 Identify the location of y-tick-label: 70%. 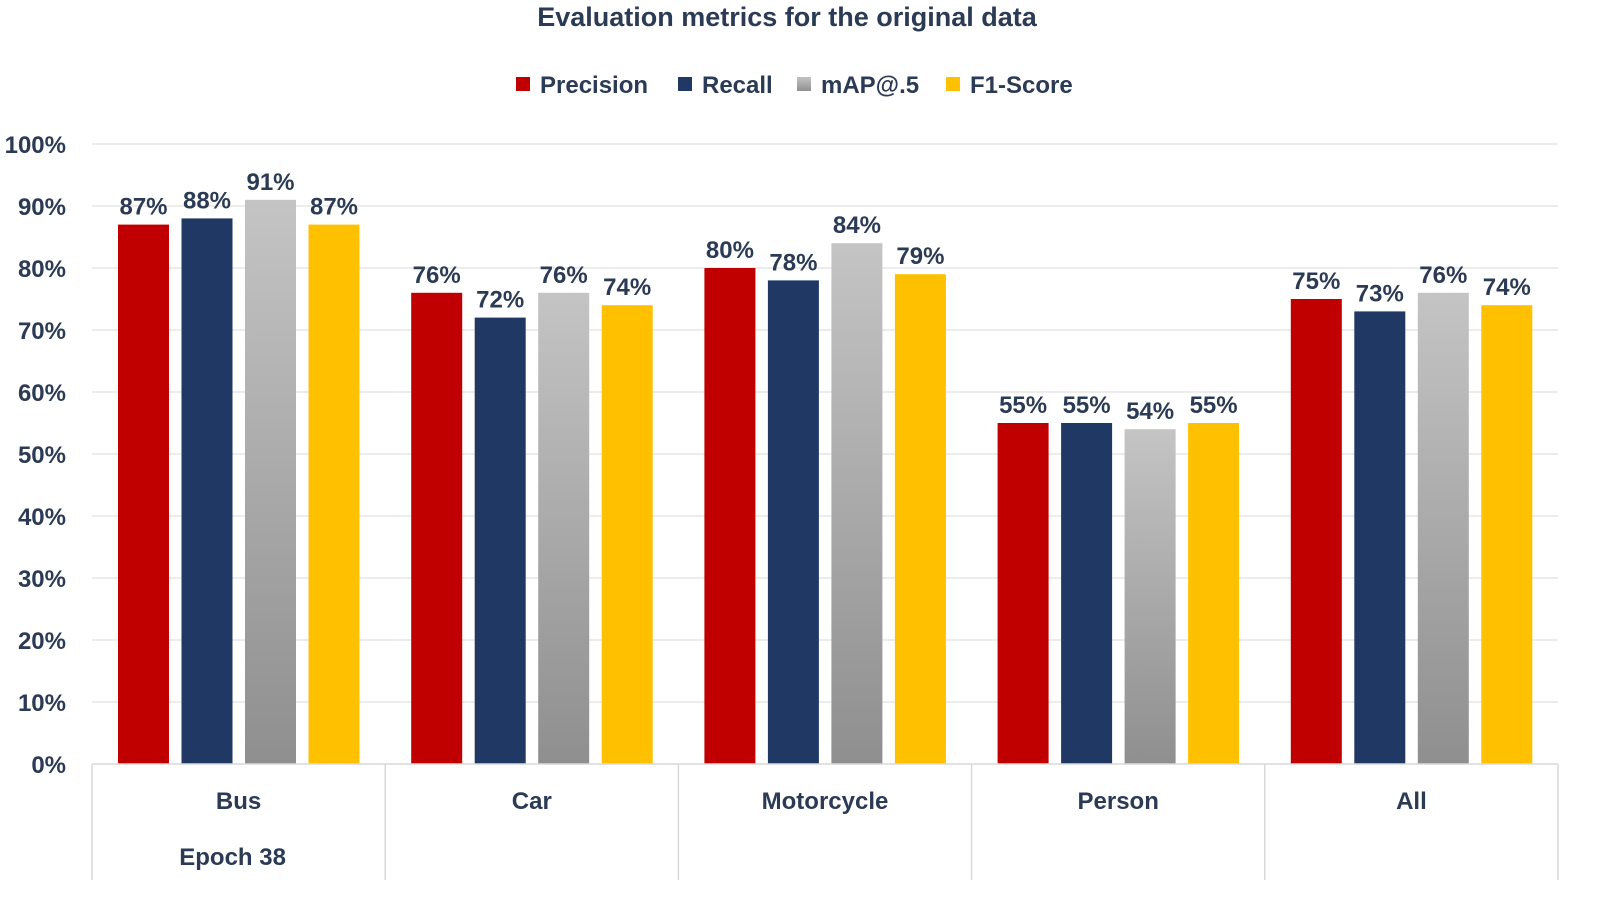
(42, 331).